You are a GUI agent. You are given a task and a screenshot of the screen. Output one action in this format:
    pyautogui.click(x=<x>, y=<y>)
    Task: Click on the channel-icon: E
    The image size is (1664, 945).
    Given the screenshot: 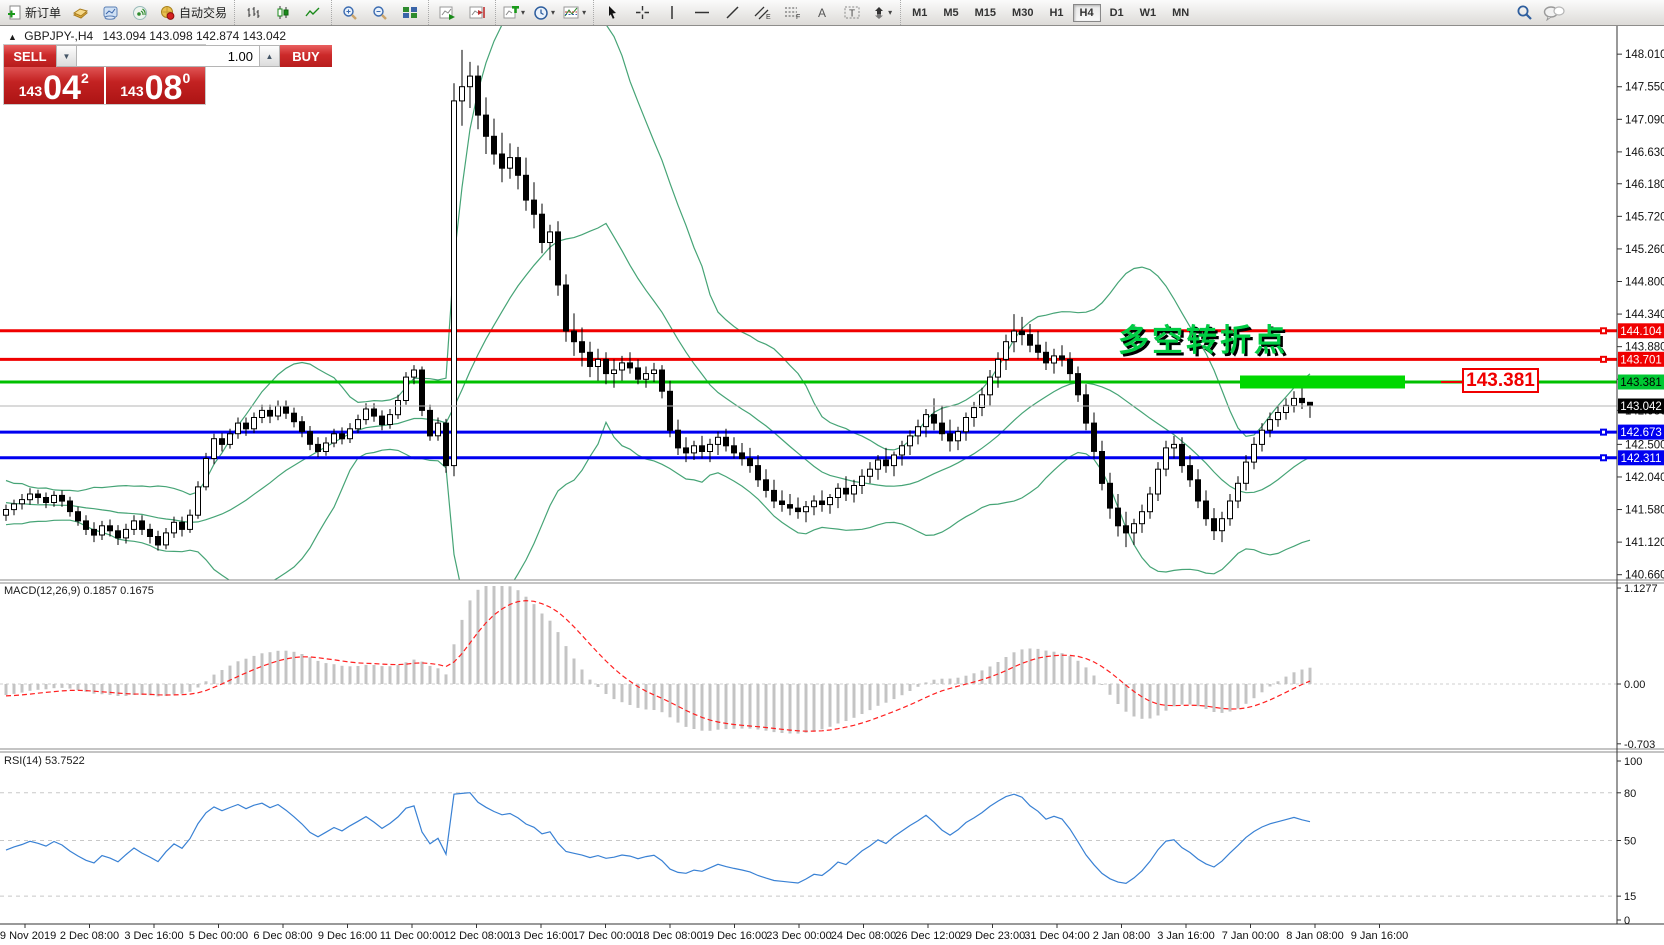 What is the action you would take?
    pyautogui.click(x=762, y=13)
    